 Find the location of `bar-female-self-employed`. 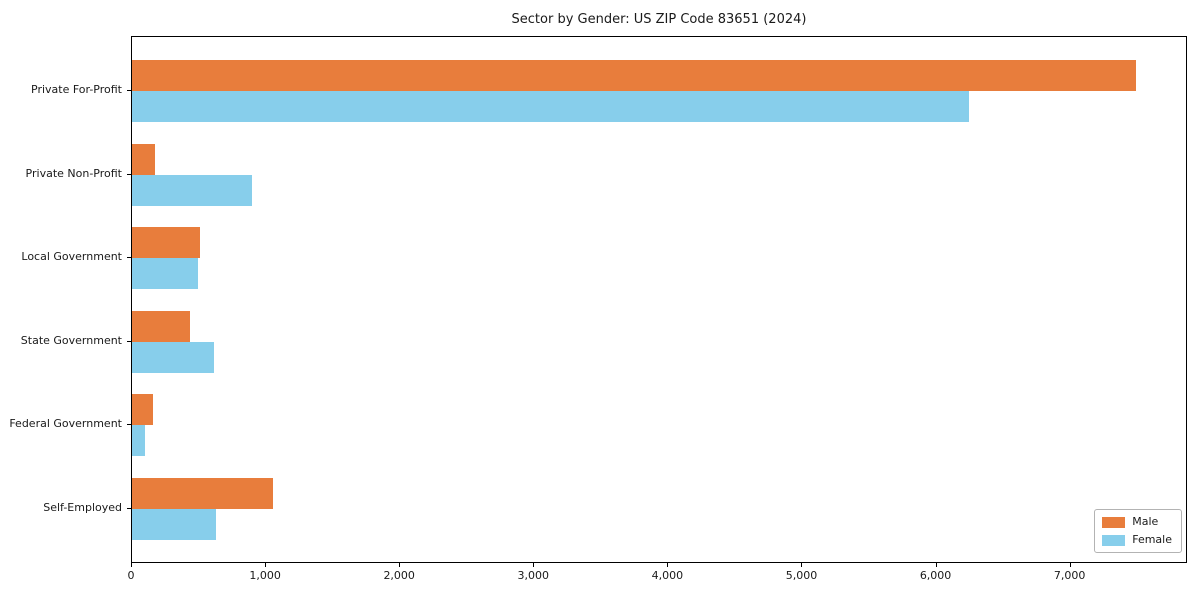

bar-female-self-employed is located at coordinates (174, 524).